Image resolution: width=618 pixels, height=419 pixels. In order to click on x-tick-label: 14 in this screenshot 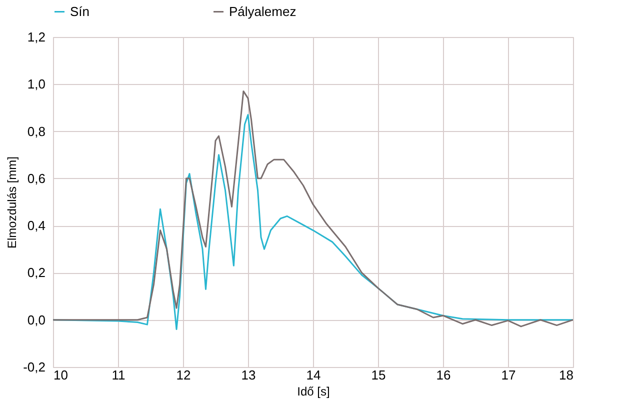, I will do `click(313, 375)`.